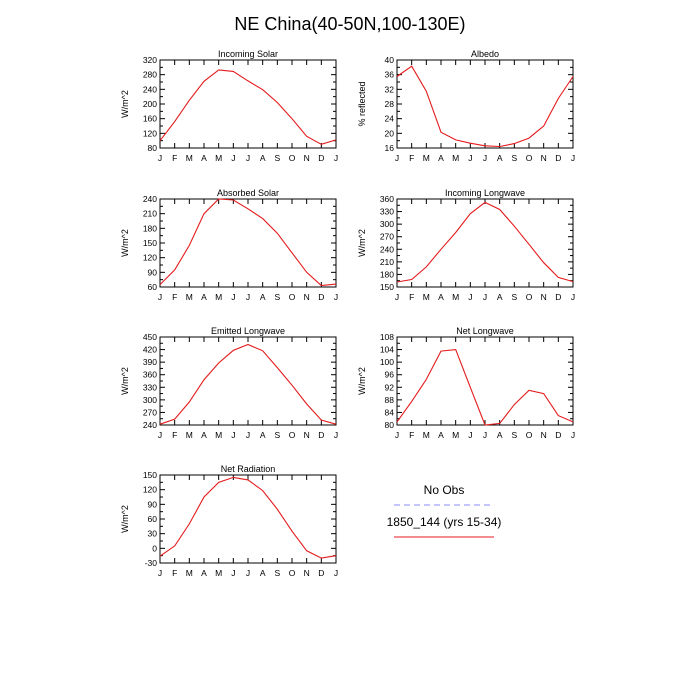  I want to click on y-tick-label: 270, so click(387, 237).